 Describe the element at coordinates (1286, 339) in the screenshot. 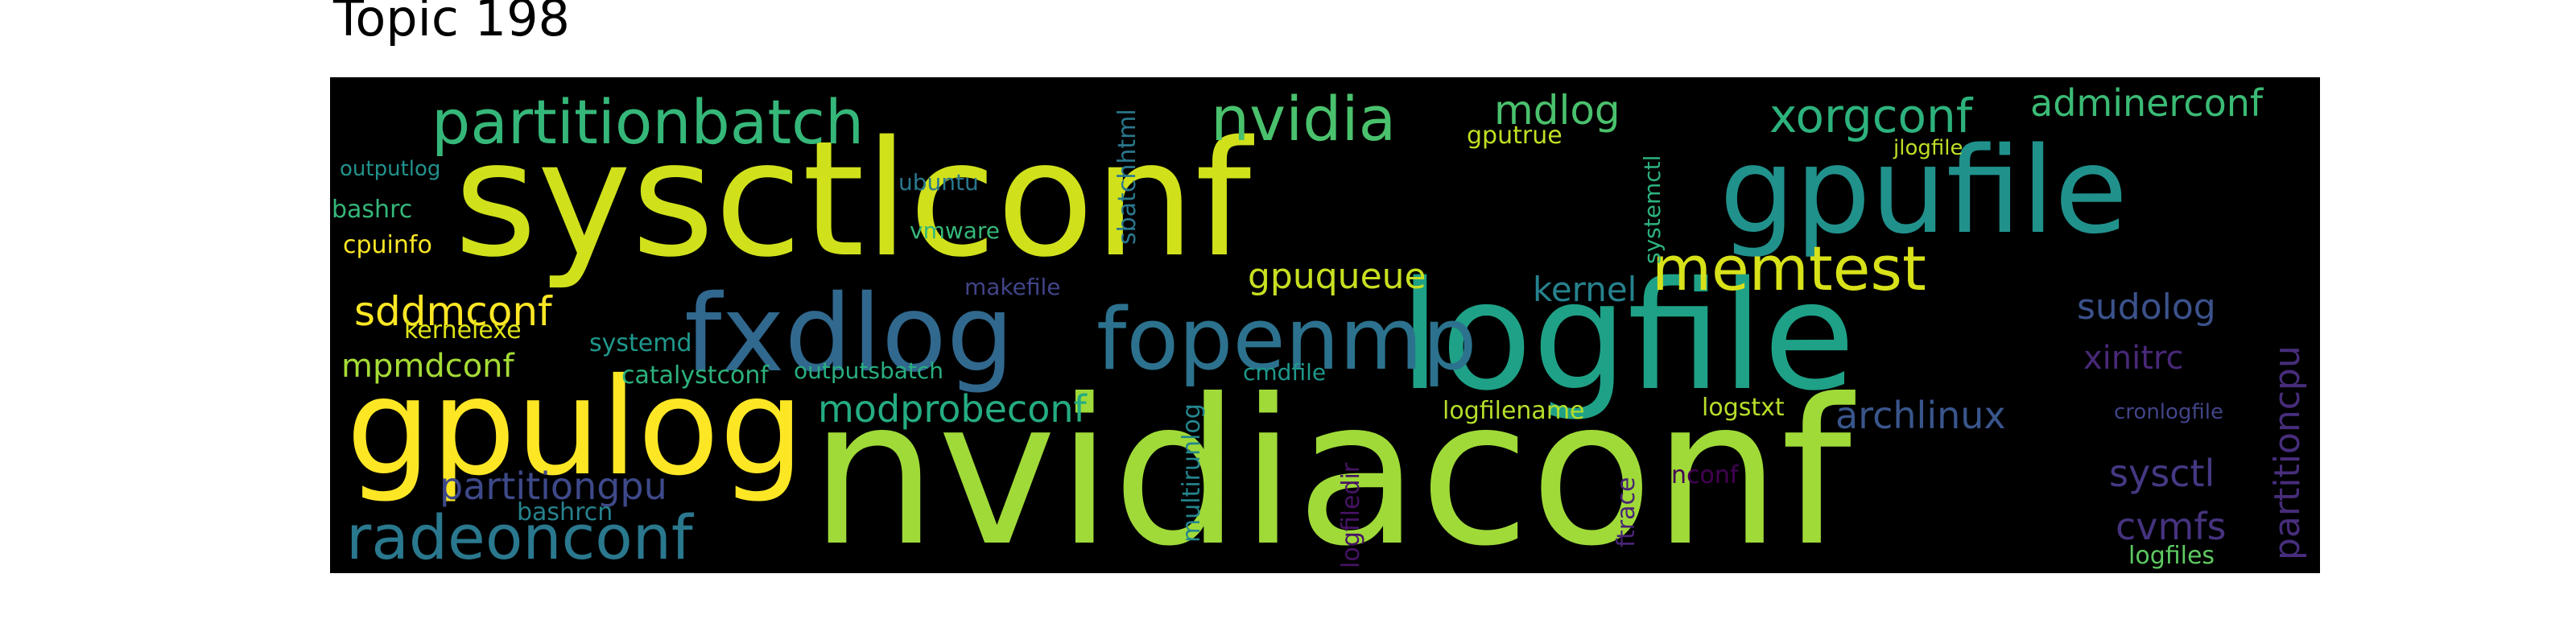

I see `word-fopenmp: fopenmp` at that location.